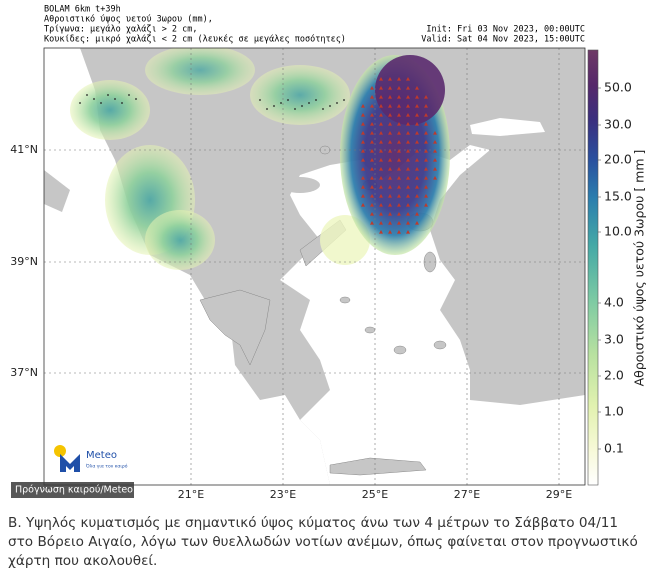 This screenshot has width=650, height=582. I want to click on colorbar-tick-label: 15.0, so click(618, 196).